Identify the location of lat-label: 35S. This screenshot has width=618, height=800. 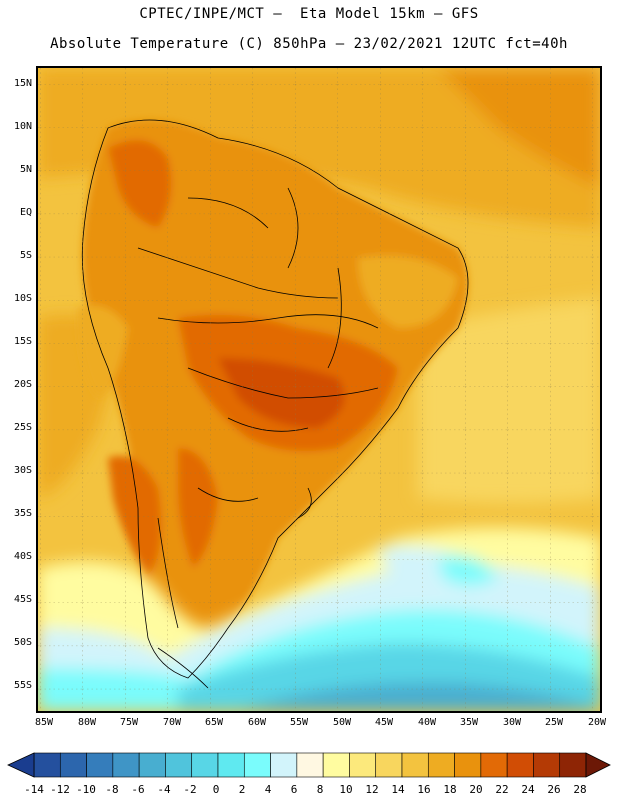
(22, 513).